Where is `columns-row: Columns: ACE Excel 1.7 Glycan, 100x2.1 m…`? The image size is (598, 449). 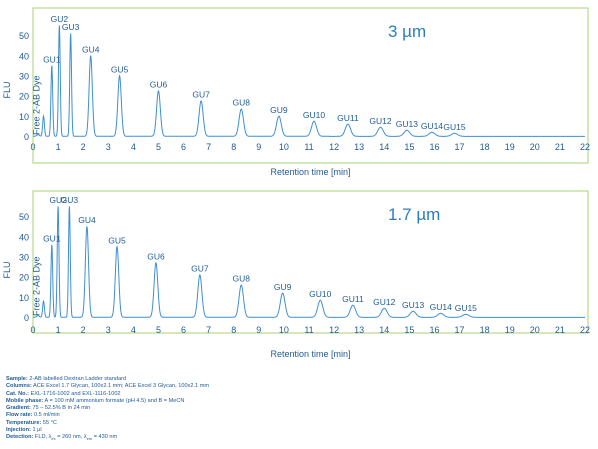
columns-row: Columns: ACE Excel 1.7 Glycan, 100x2.1 m… is located at coordinates (107, 386).